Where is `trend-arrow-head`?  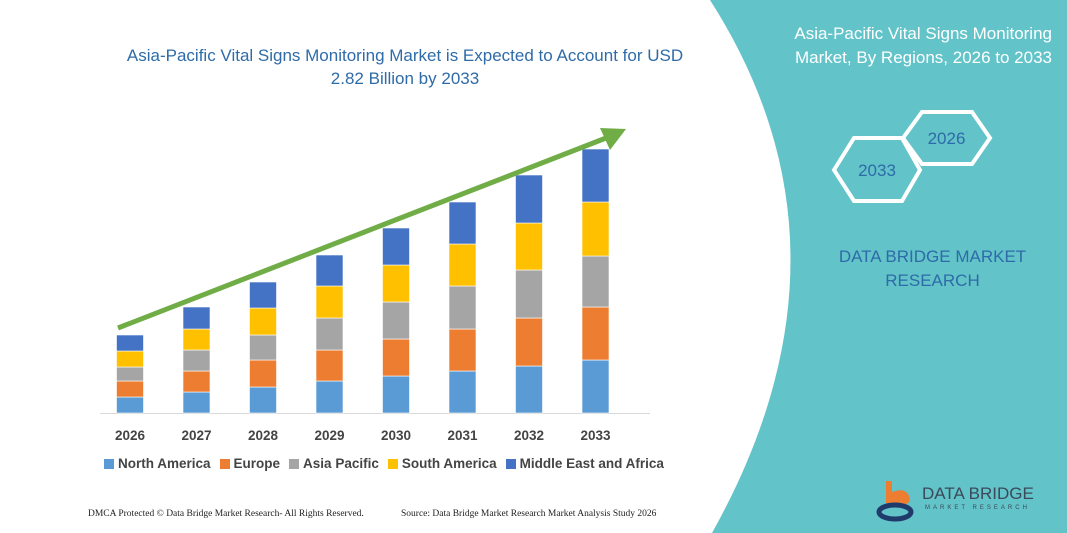
trend-arrow-head is located at coordinates (613, 139).